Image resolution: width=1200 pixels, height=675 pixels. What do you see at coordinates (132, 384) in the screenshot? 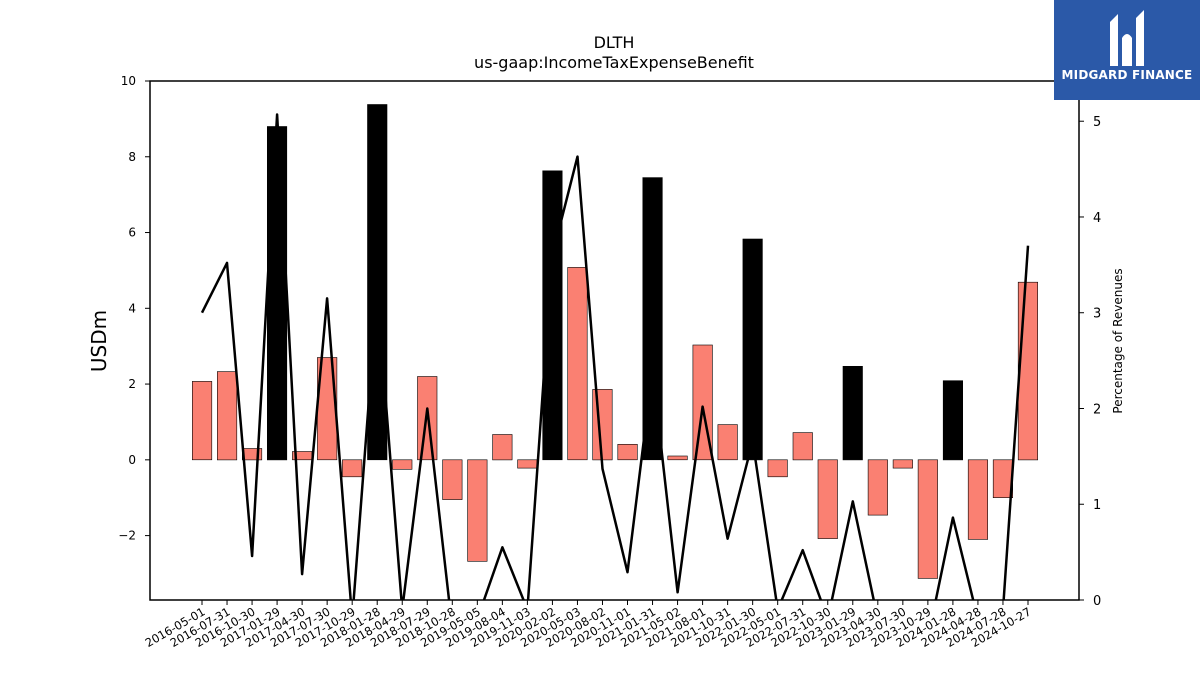
I see `y-tick-label: 2` at bounding box center [132, 384].